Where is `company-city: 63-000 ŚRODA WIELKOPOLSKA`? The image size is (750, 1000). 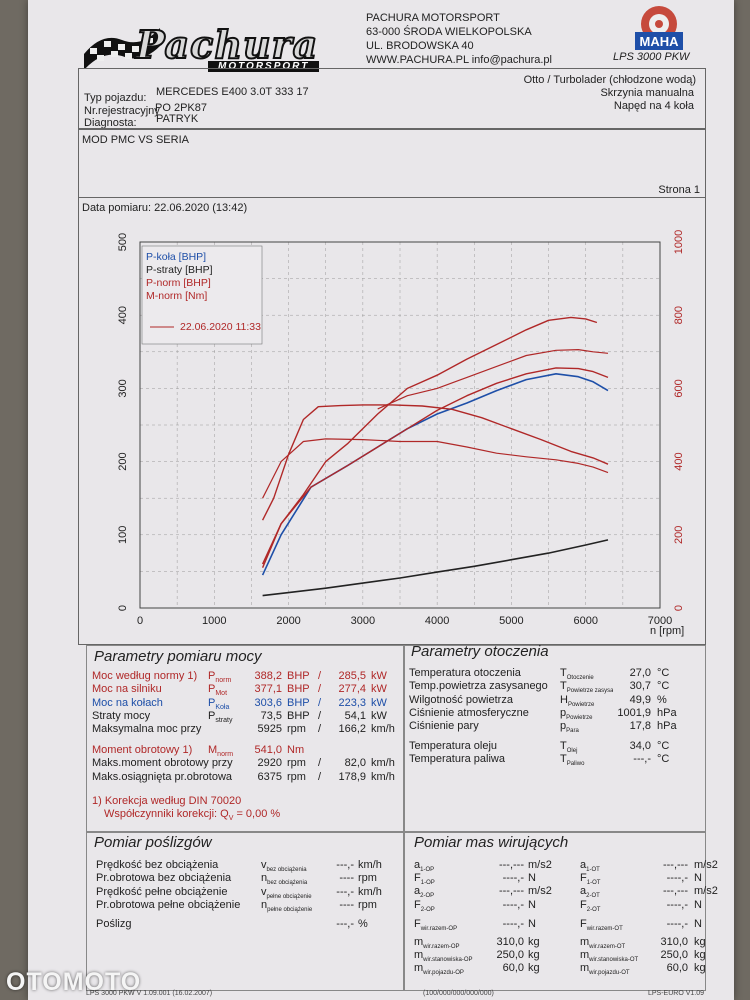
company-city: 63-000 ŚRODA WIELKOPOLSKA is located at coordinates (449, 32).